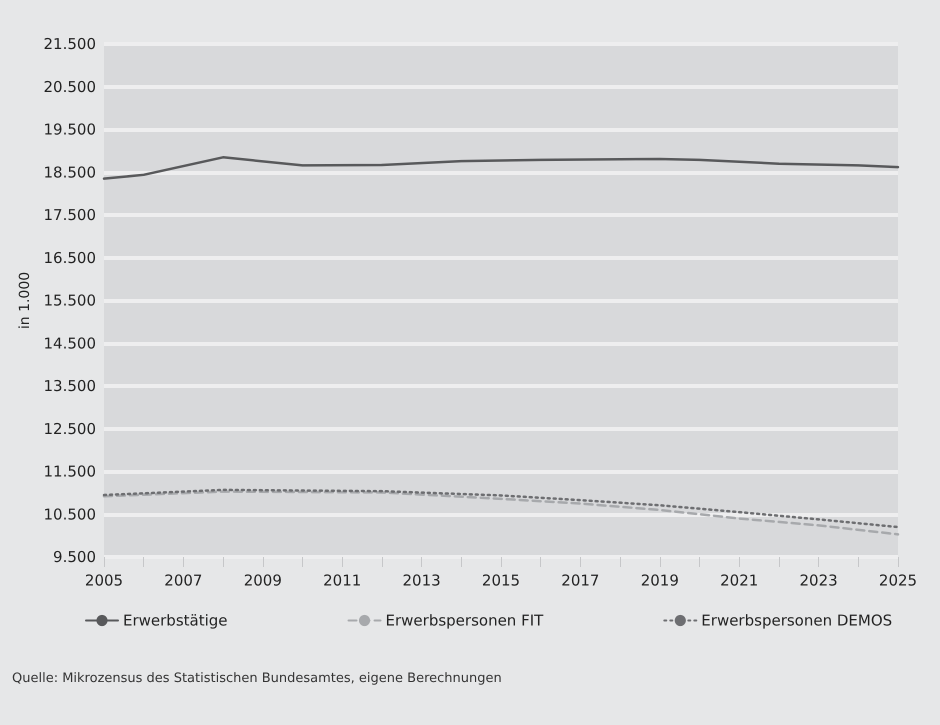 Image resolution: width=940 pixels, height=725 pixels. I want to click on y-tick-label: 18.500, so click(70, 172).